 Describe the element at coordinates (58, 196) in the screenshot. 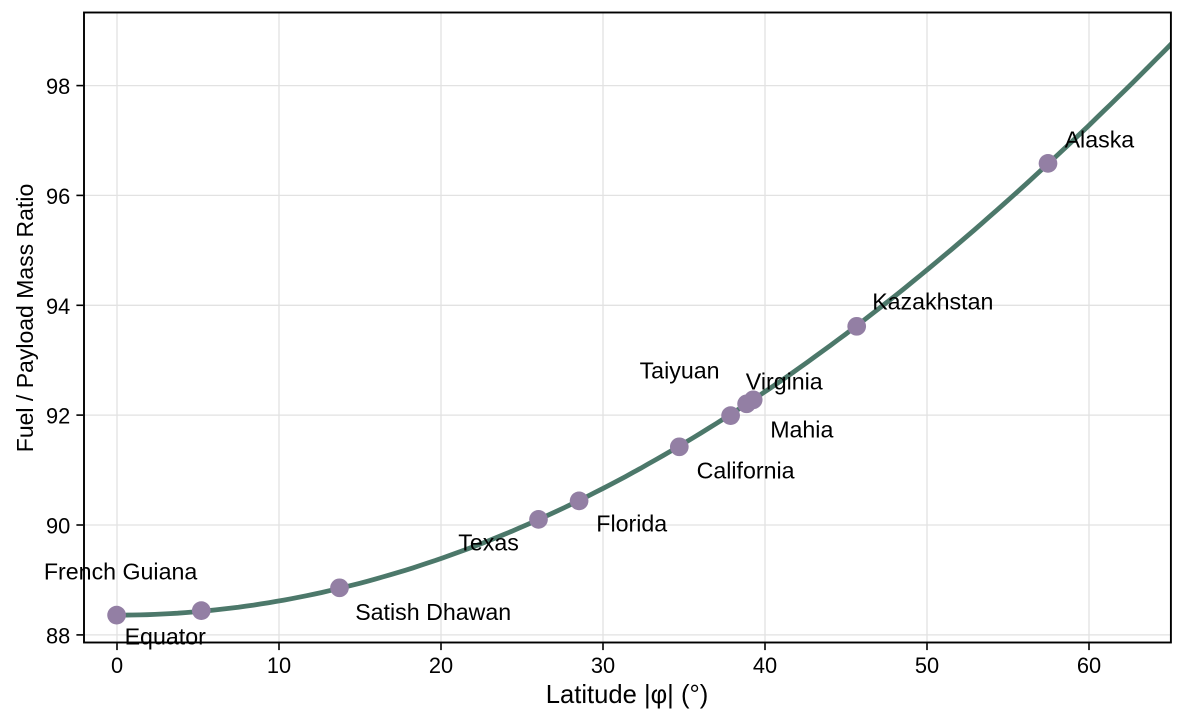

I see `svg-text: 96` at that location.